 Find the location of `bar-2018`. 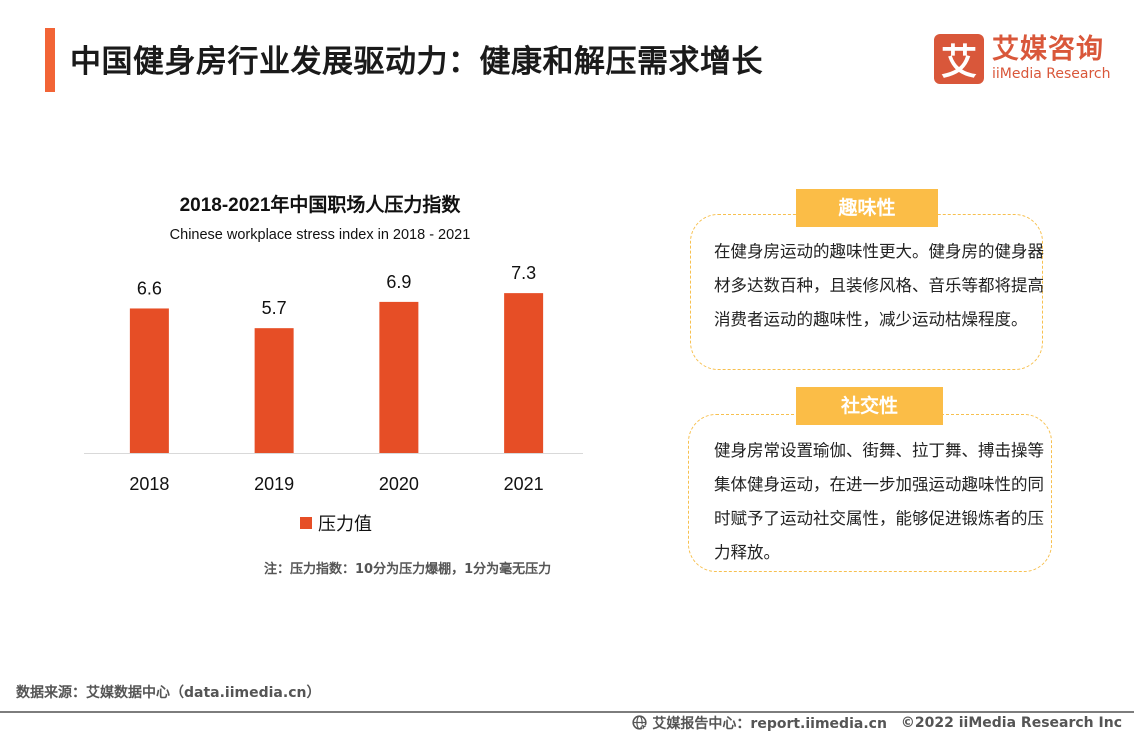

bar-2018 is located at coordinates (149, 380).